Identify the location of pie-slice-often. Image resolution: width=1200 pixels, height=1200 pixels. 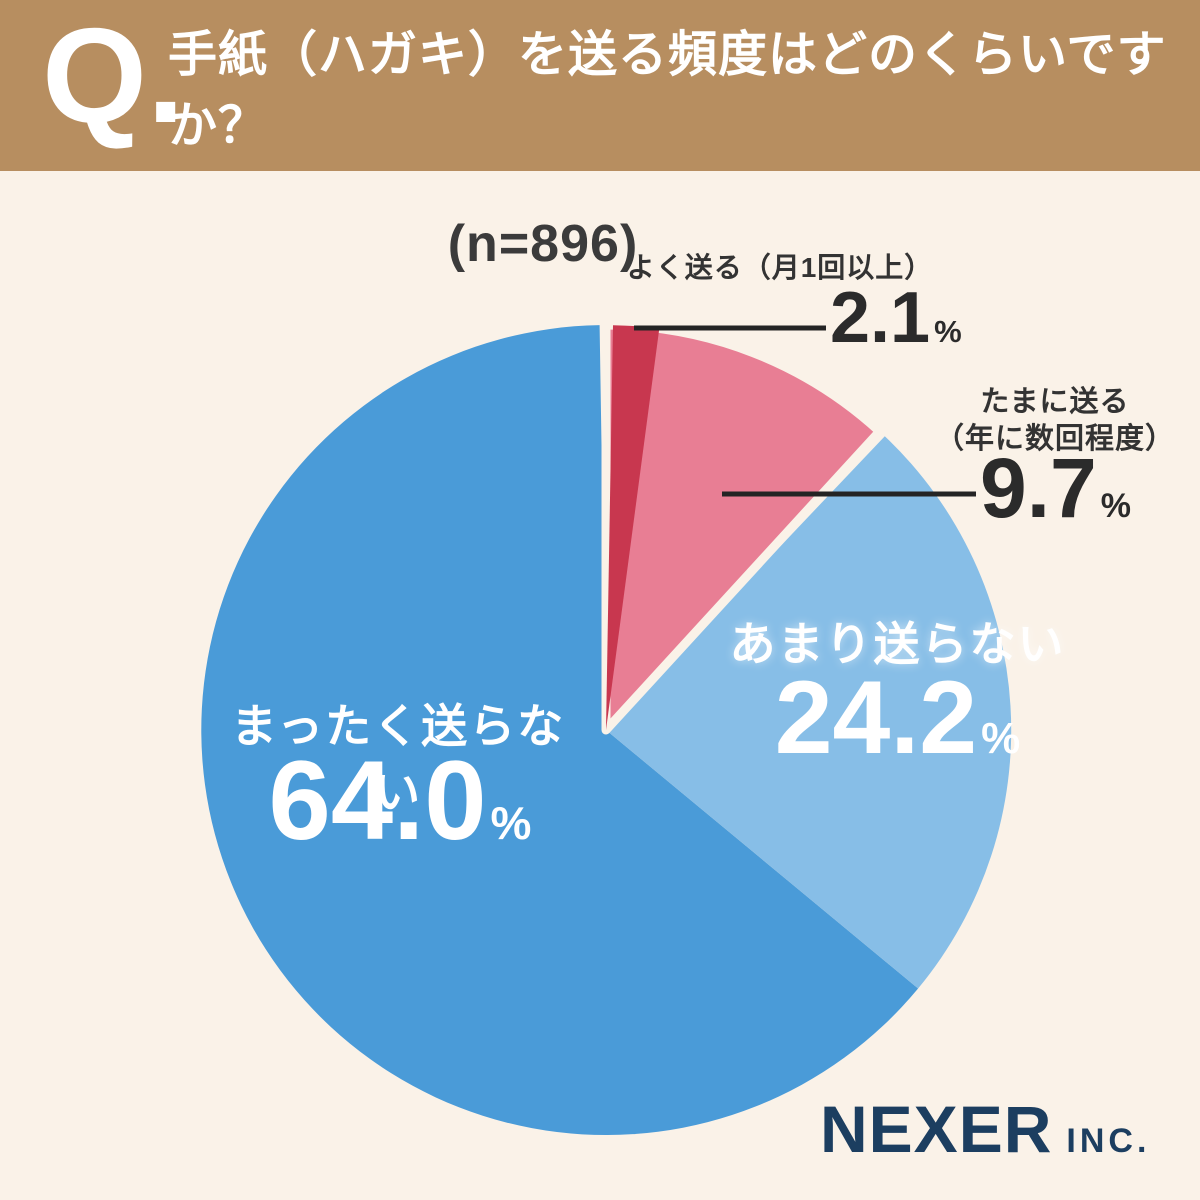
(633, 527).